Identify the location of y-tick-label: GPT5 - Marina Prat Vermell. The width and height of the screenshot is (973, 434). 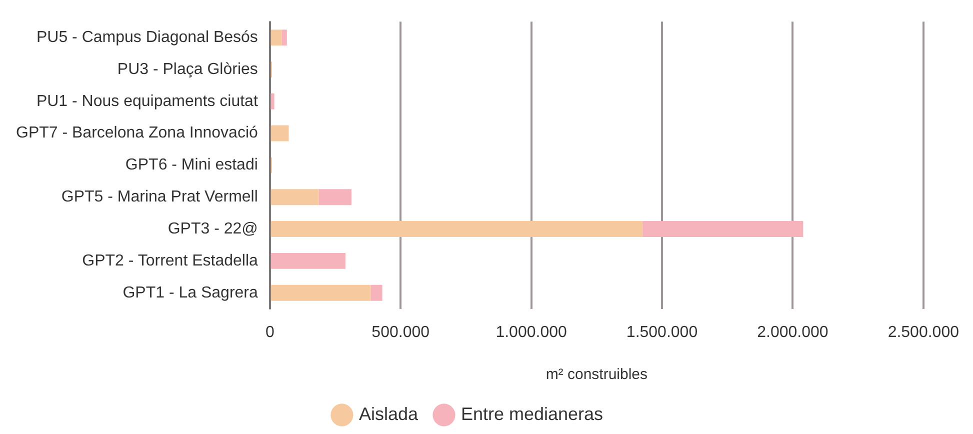
(159, 197).